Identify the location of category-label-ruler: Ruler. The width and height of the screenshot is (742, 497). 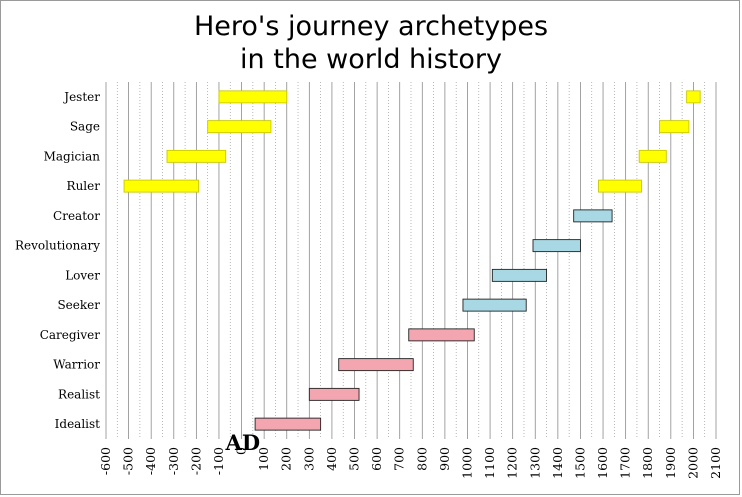
(84, 186).